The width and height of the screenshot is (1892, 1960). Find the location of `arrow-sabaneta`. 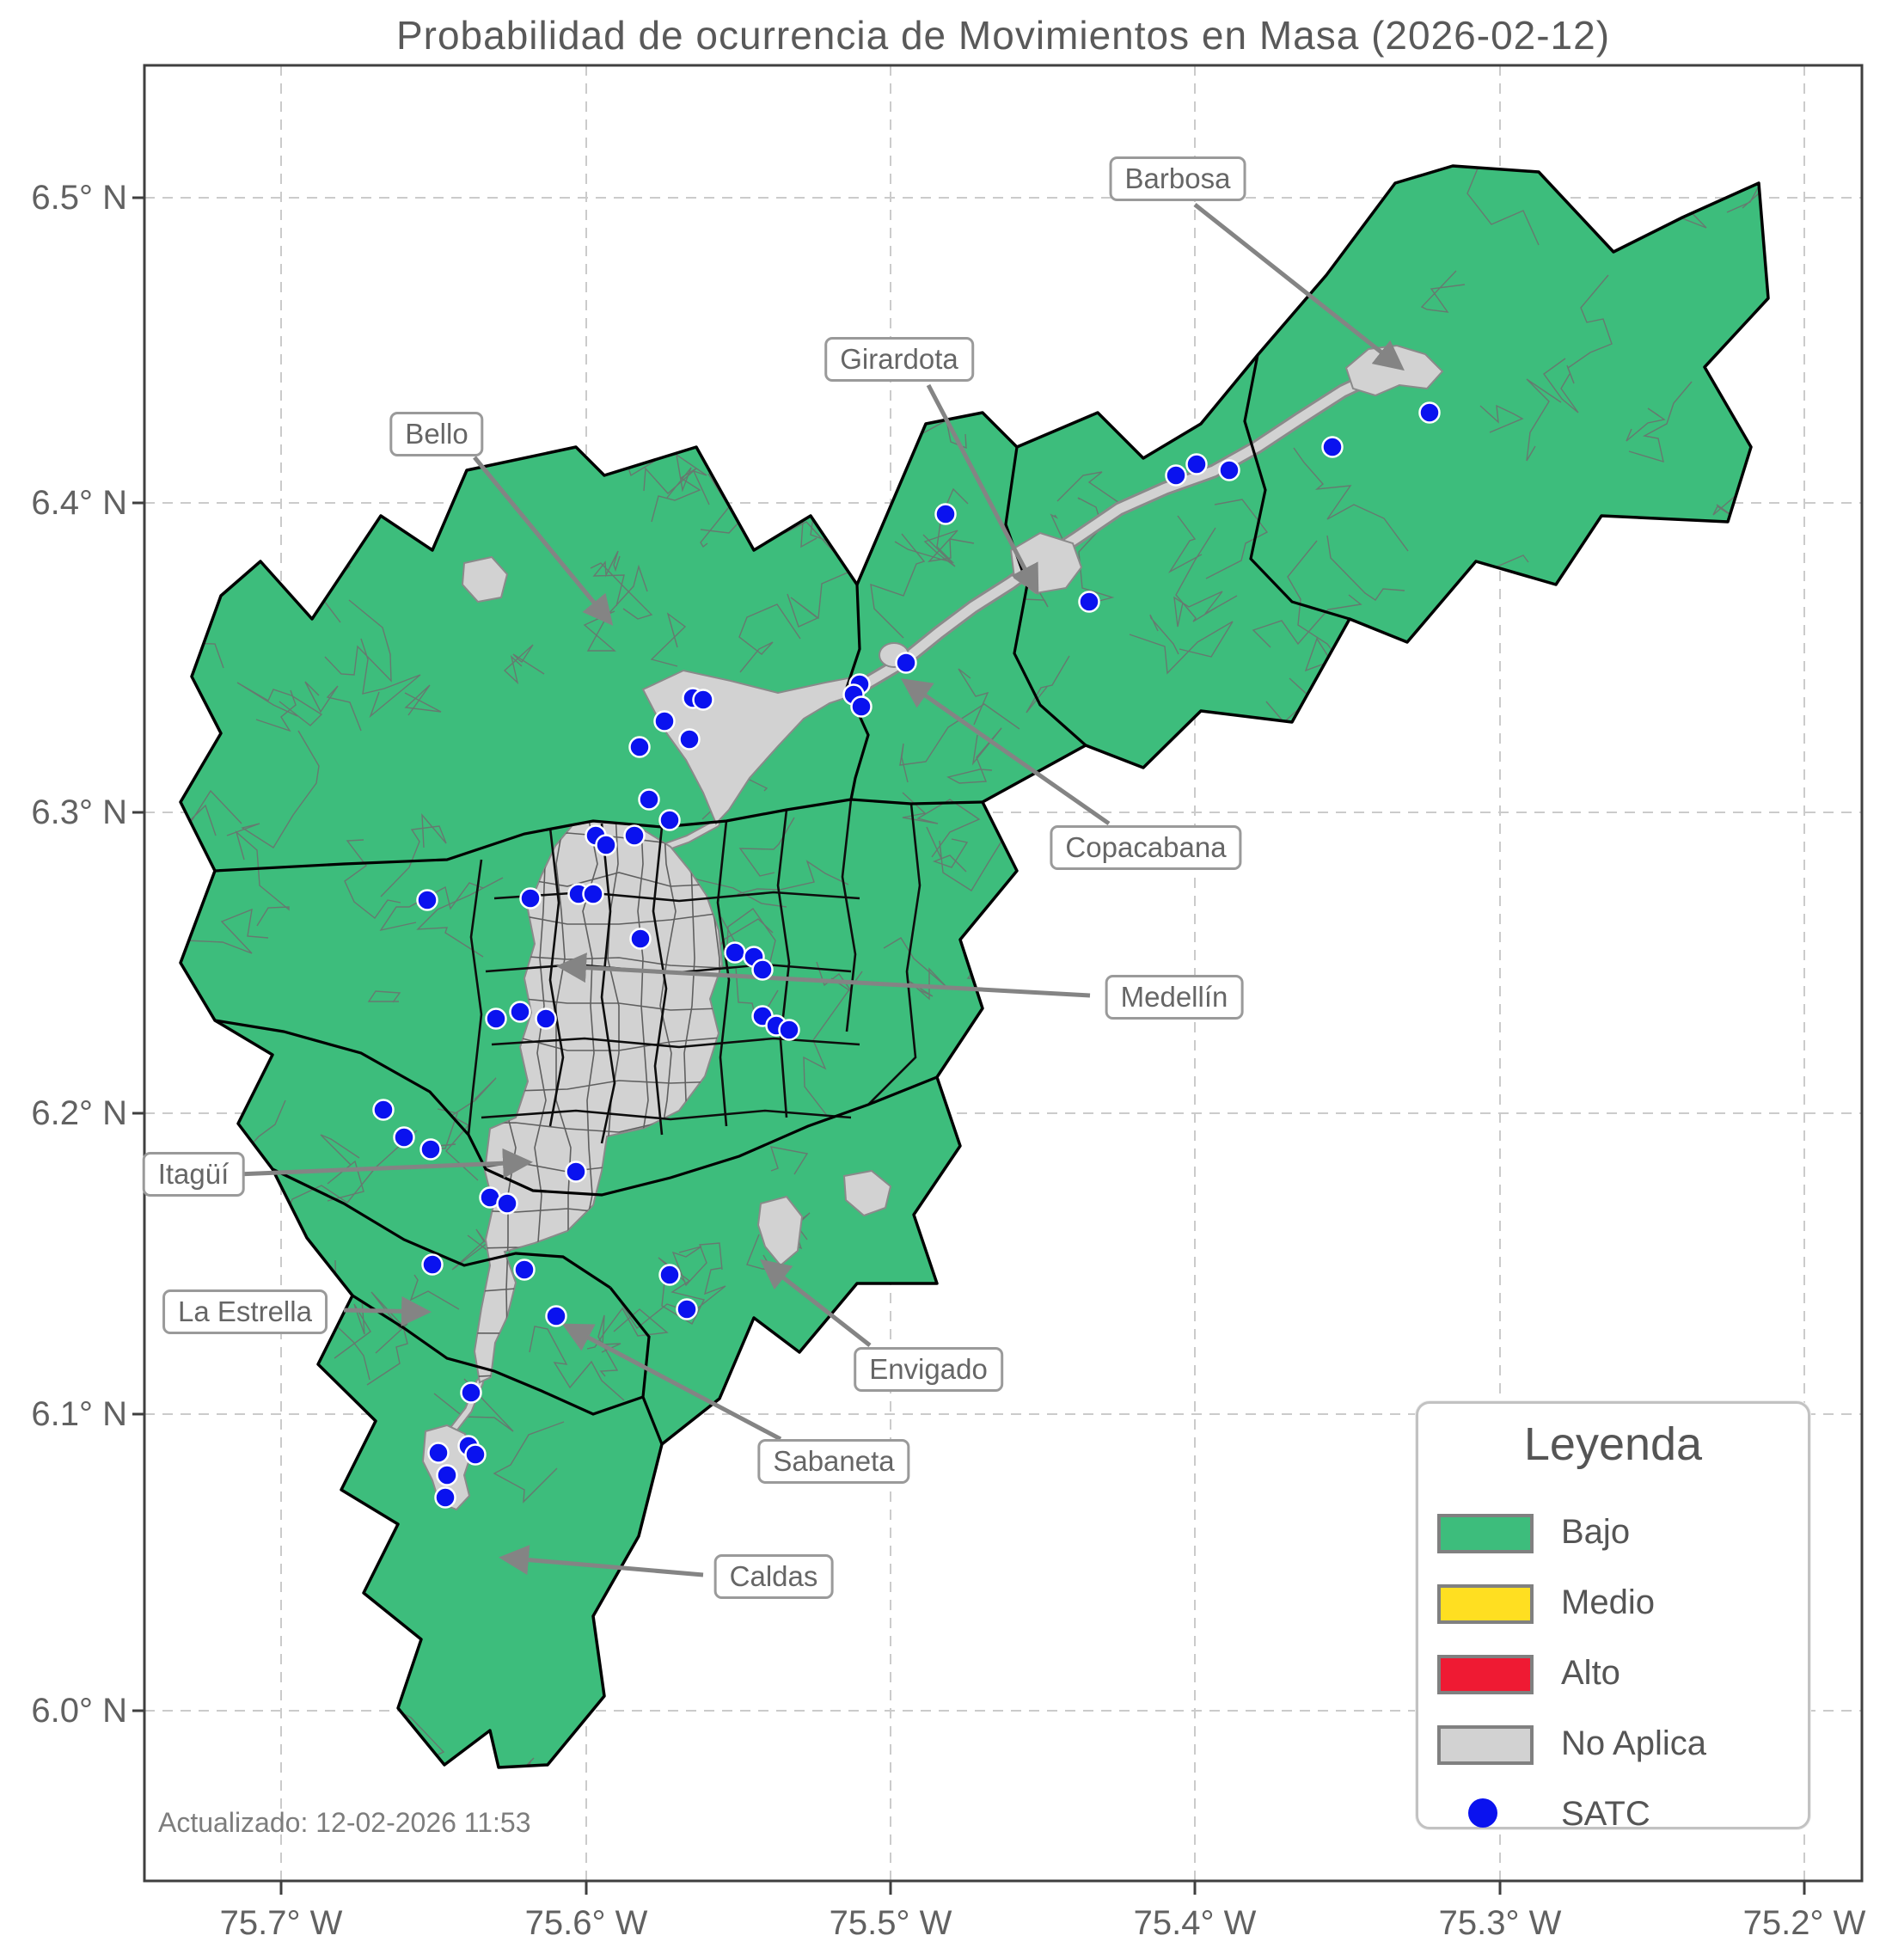

arrow-sabaneta is located at coordinates (671, 1382).